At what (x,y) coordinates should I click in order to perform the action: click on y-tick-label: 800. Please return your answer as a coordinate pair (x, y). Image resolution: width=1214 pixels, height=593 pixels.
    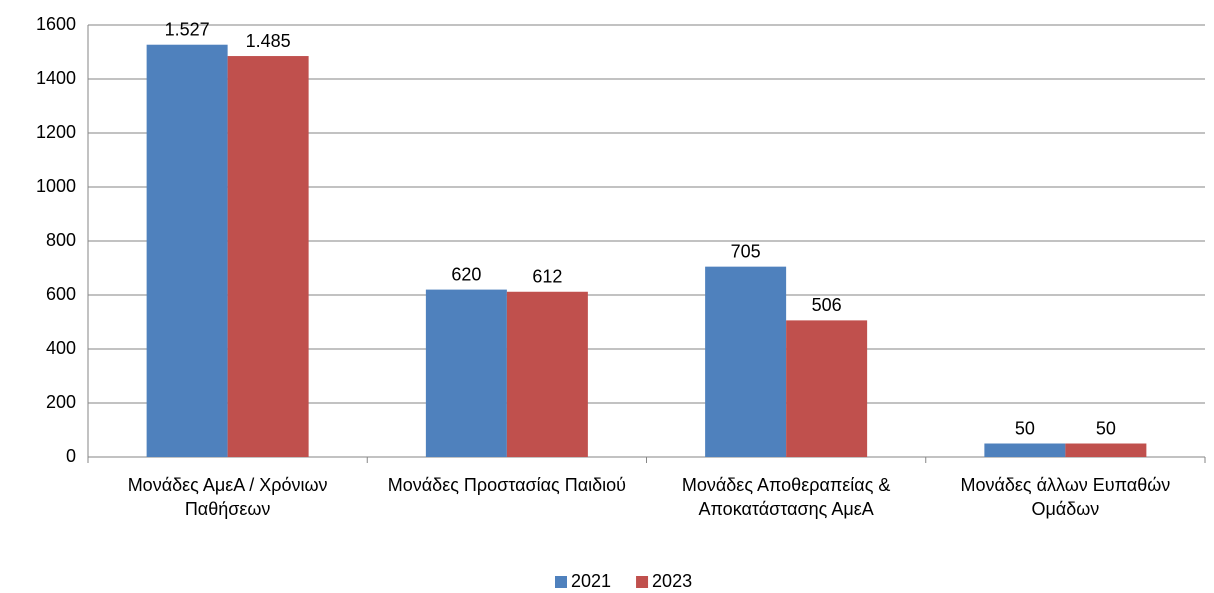
    Looking at the image, I should click on (61, 240).